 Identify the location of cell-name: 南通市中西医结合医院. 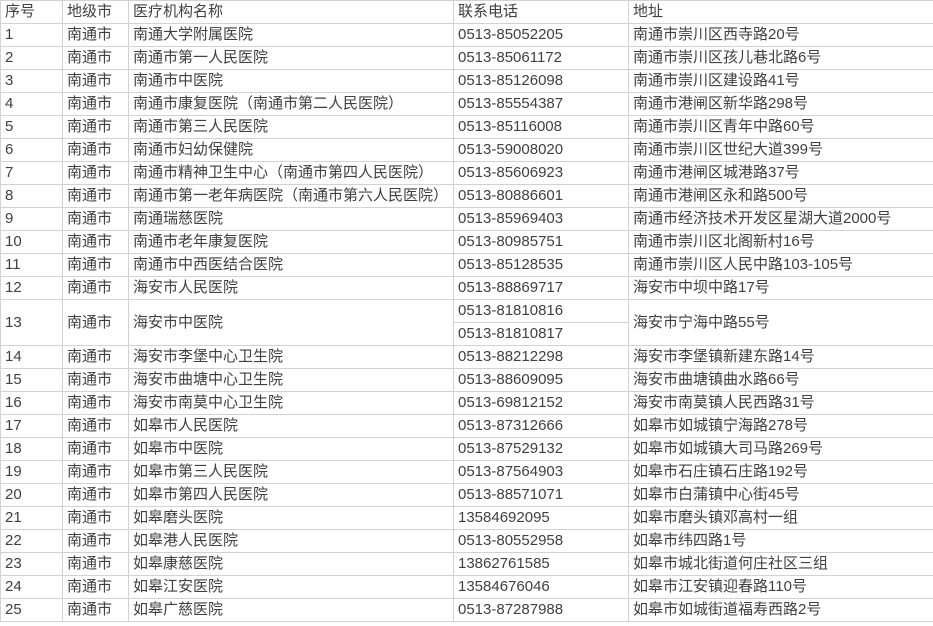
(291, 265).